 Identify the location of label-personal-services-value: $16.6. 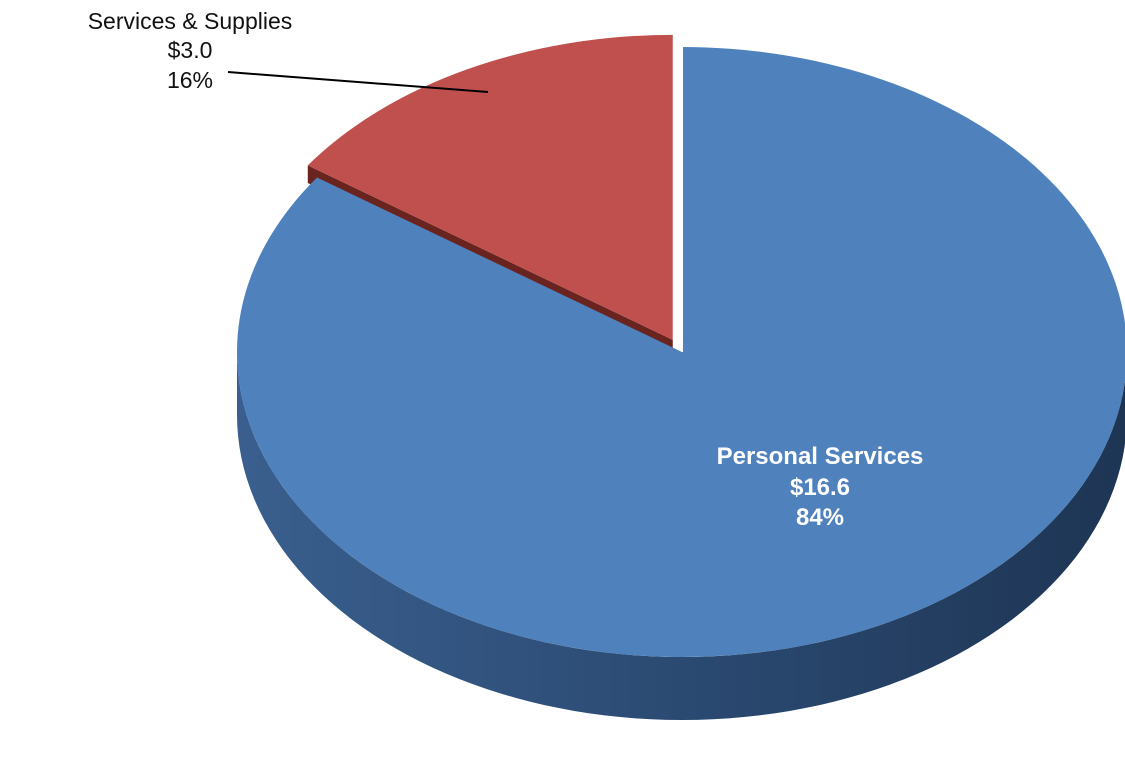
(820, 487).